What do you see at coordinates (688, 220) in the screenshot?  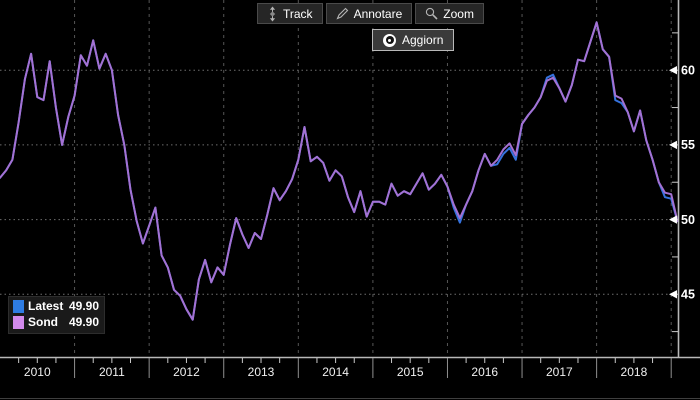 I see `y-axis-label: 50` at bounding box center [688, 220].